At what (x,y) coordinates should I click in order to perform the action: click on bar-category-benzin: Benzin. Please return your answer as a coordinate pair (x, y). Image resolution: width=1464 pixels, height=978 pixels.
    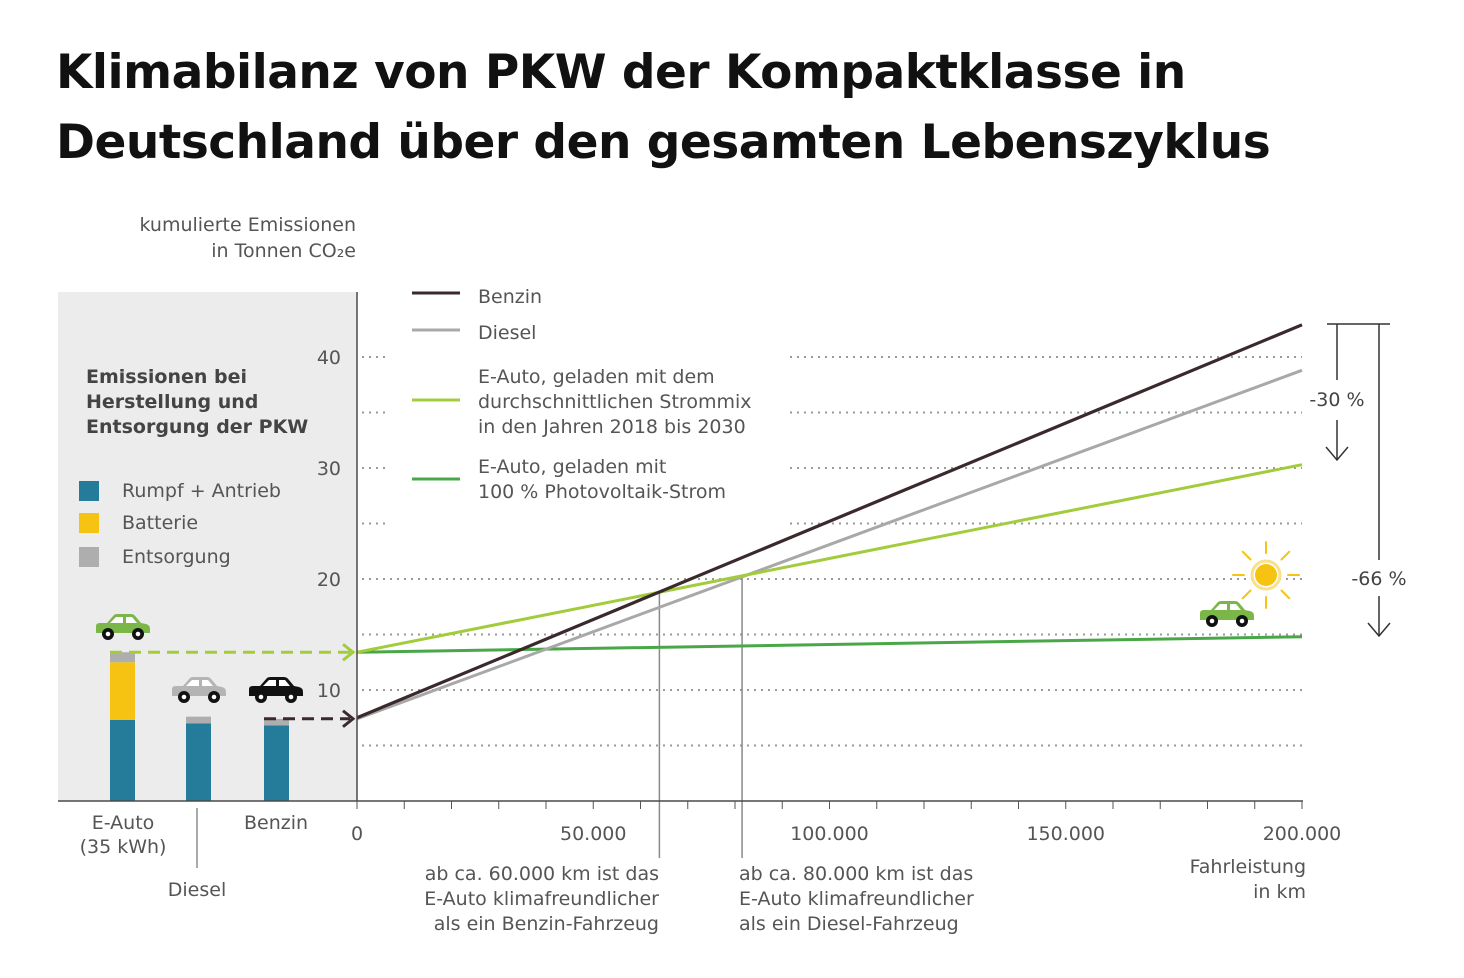
    Looking at the image, I should click on (276, 823).